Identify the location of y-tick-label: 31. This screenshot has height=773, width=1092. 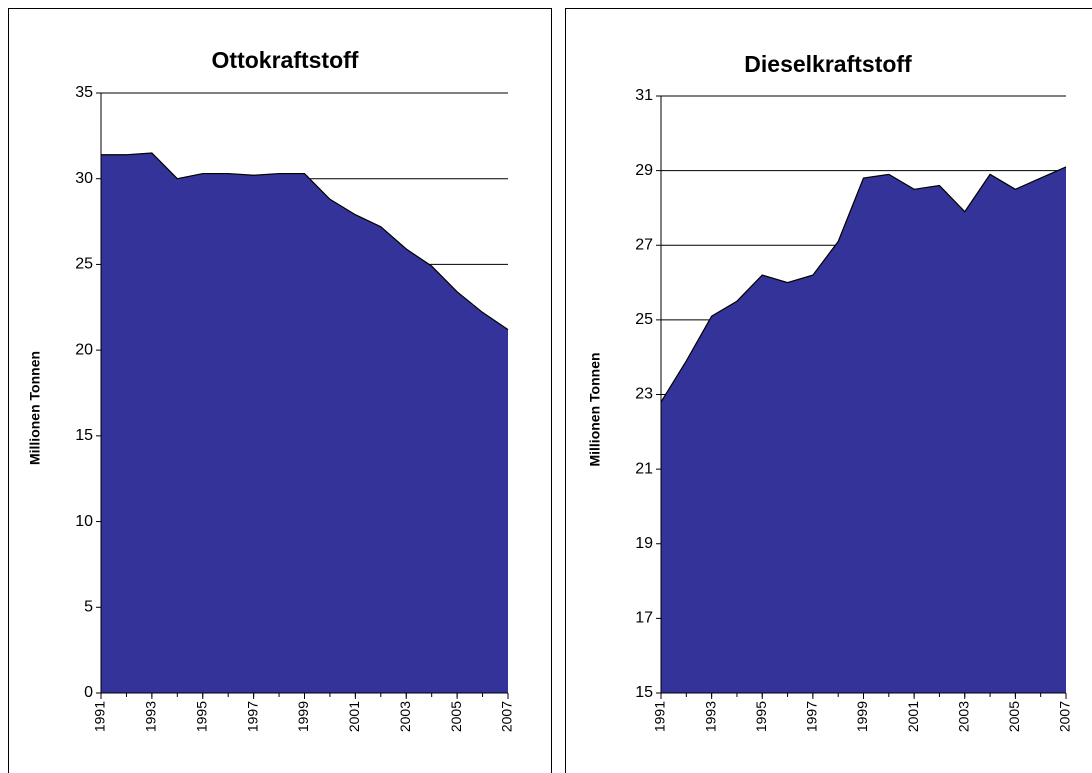
(644, 95).